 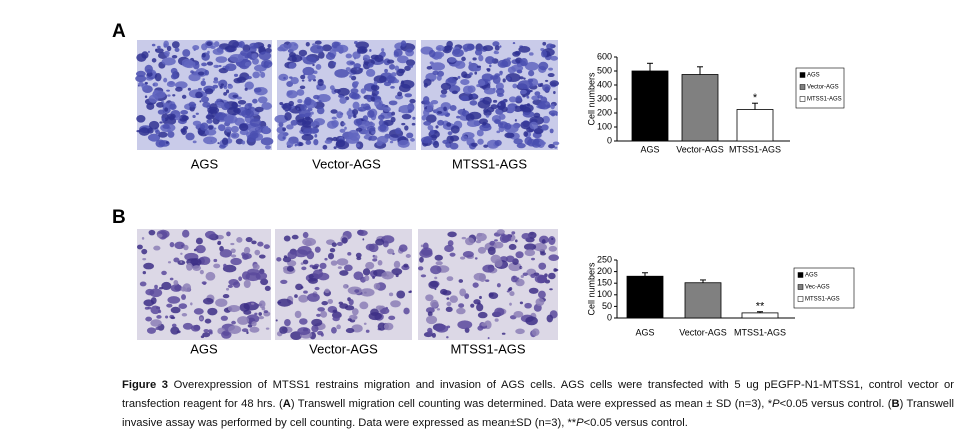 I want to click on y-tick-label: 200, so click(x=604, y=271).